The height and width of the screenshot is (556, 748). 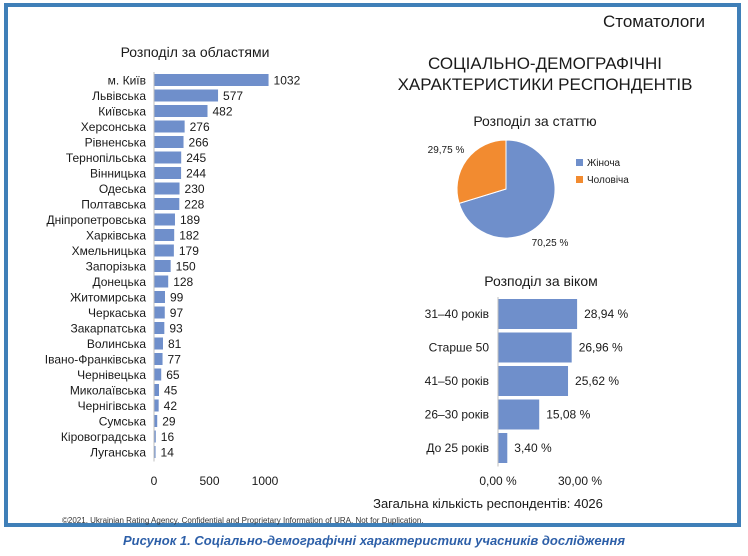 I want to click on region-category-label: Вінницька, so click(x=118, y=174).